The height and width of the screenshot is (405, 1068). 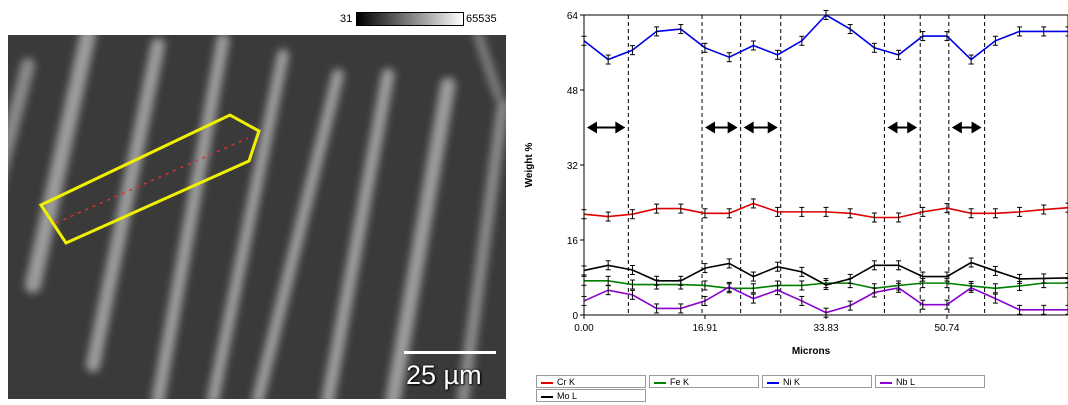 I want to click on y-axis-label: Weight %, so click(x=529, y=164).